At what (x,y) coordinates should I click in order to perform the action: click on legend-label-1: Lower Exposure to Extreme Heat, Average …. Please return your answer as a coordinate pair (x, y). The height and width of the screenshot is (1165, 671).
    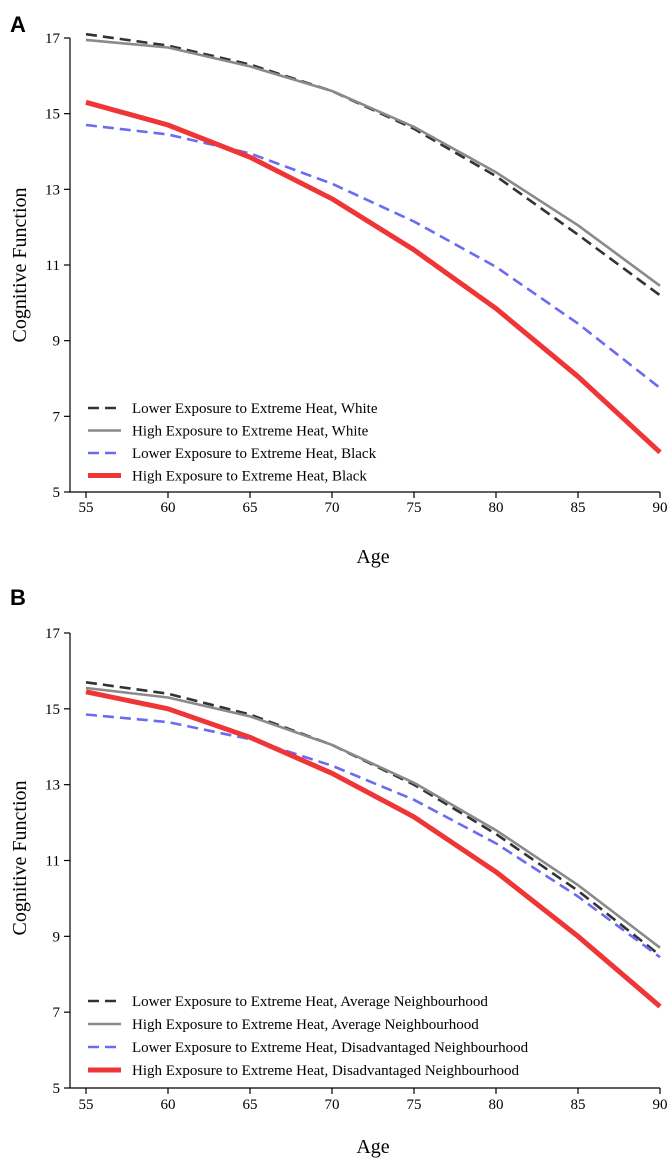
    Looking at the image, I should click on (310, 1002).